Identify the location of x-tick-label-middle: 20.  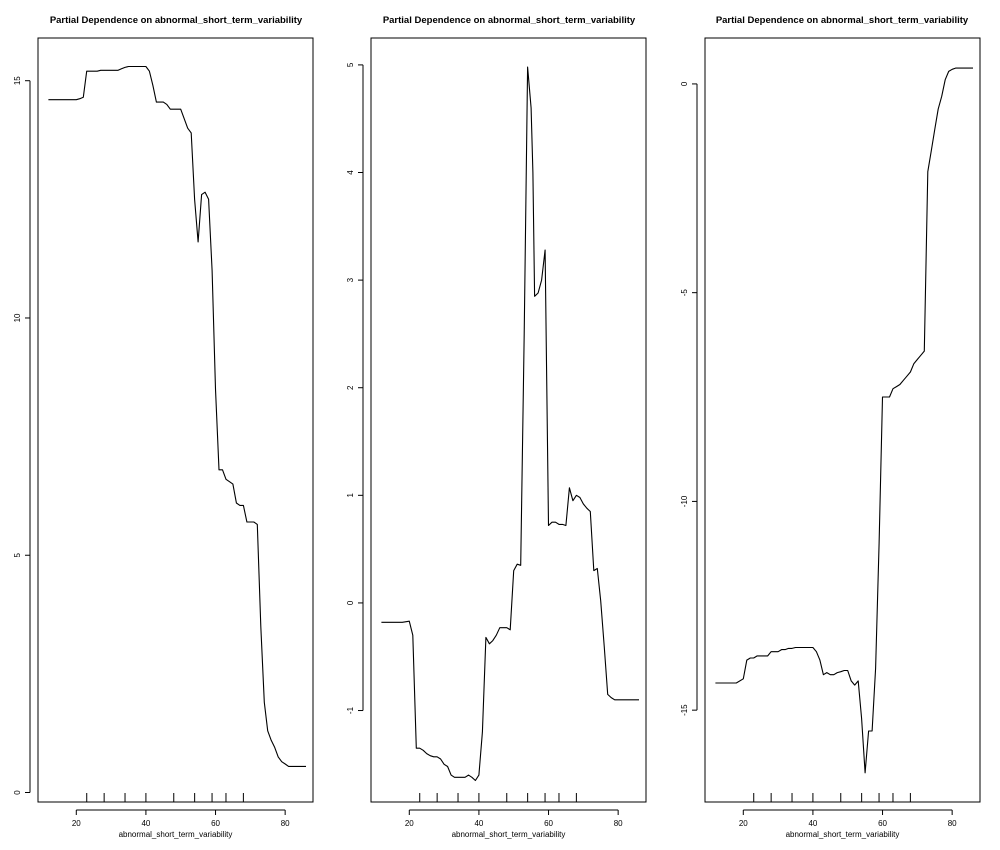
(409, 823).